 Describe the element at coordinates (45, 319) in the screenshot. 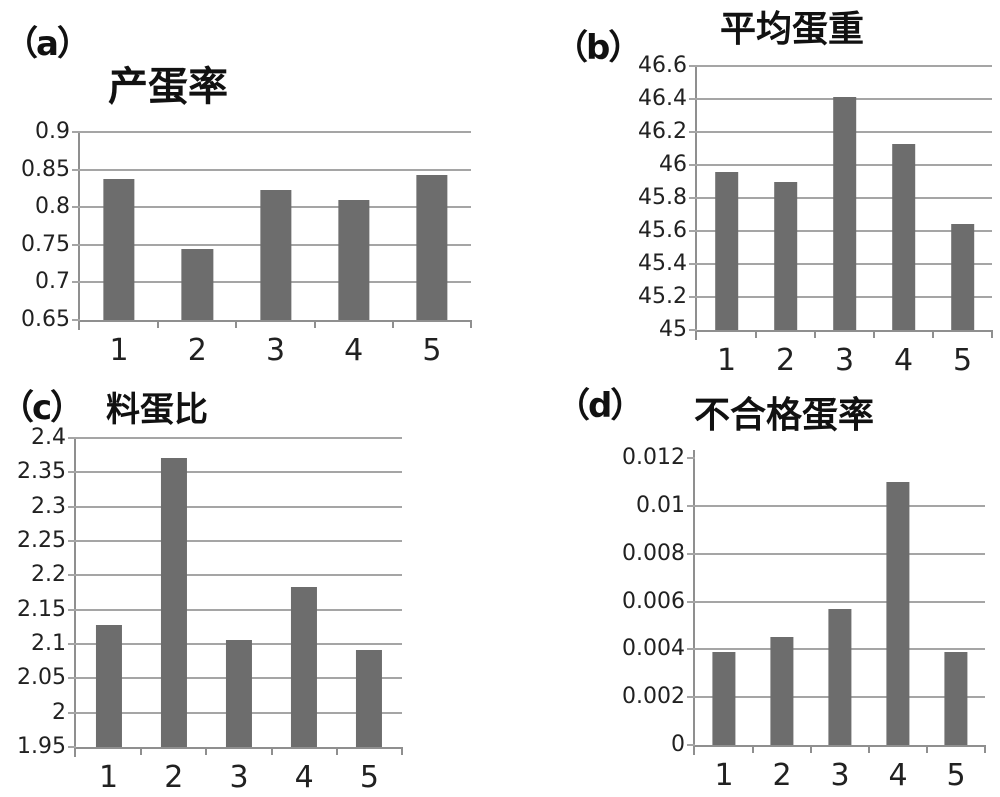

I see `y-axis-tick-label: 0.65` at that location.